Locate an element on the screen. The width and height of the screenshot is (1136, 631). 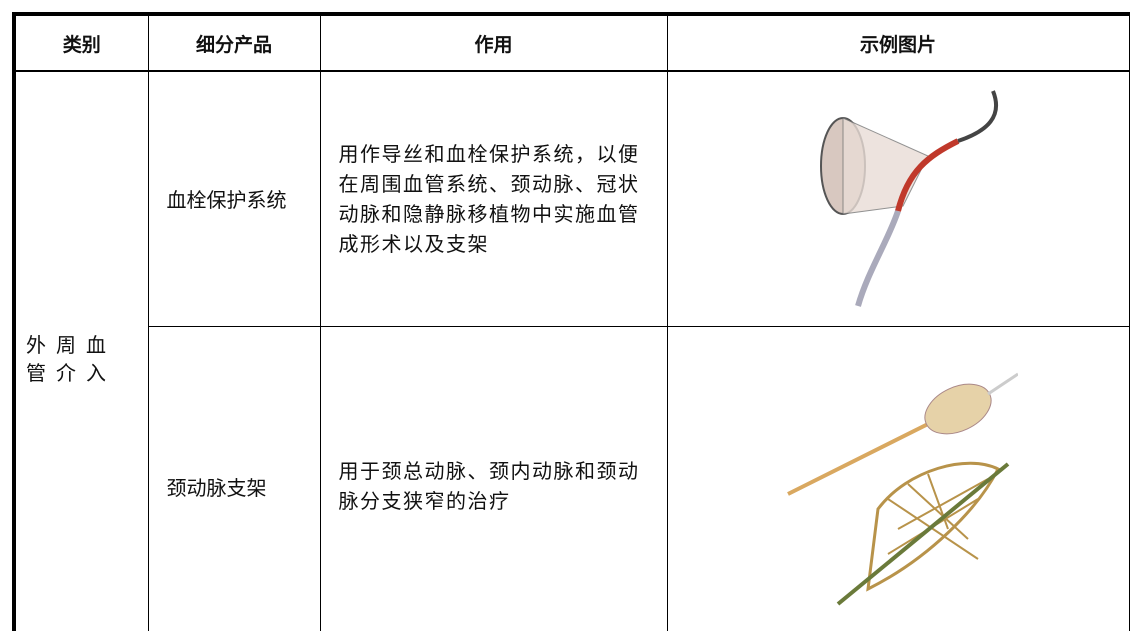
product: 血栓保护系统 is located at coordinates (234, 198).